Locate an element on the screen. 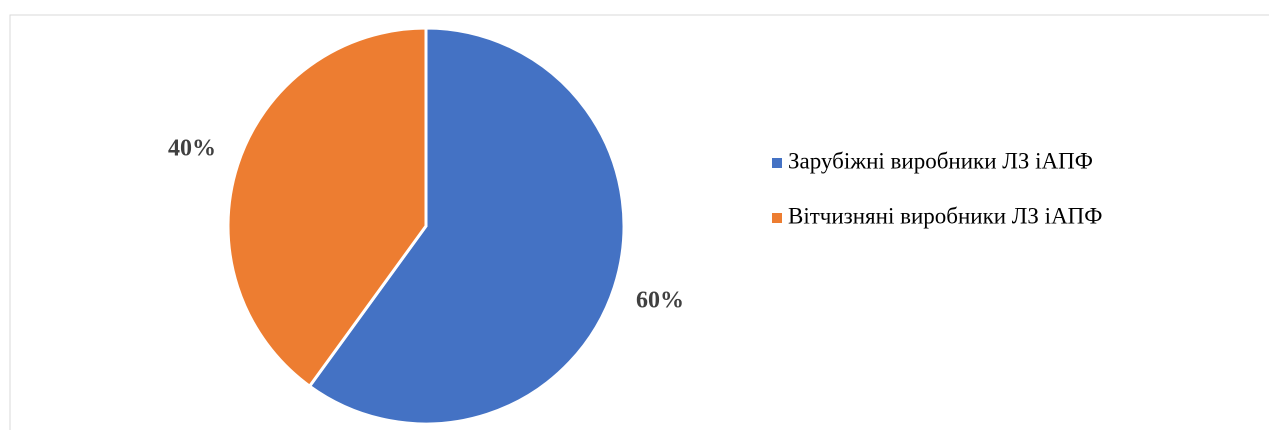  data-label: 60% is located at coordinates (660, 301).